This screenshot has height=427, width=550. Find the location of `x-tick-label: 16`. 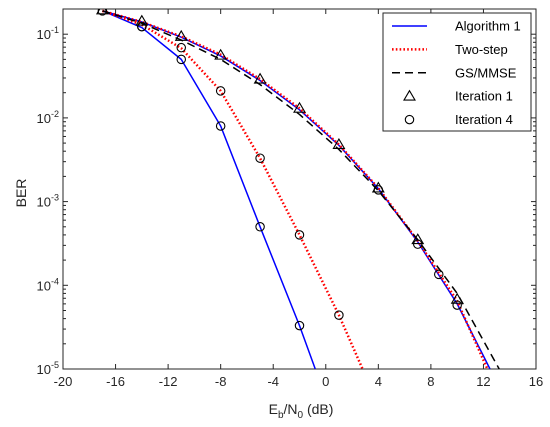

x-tick-label: 16 is located at coordinates (536, 381).